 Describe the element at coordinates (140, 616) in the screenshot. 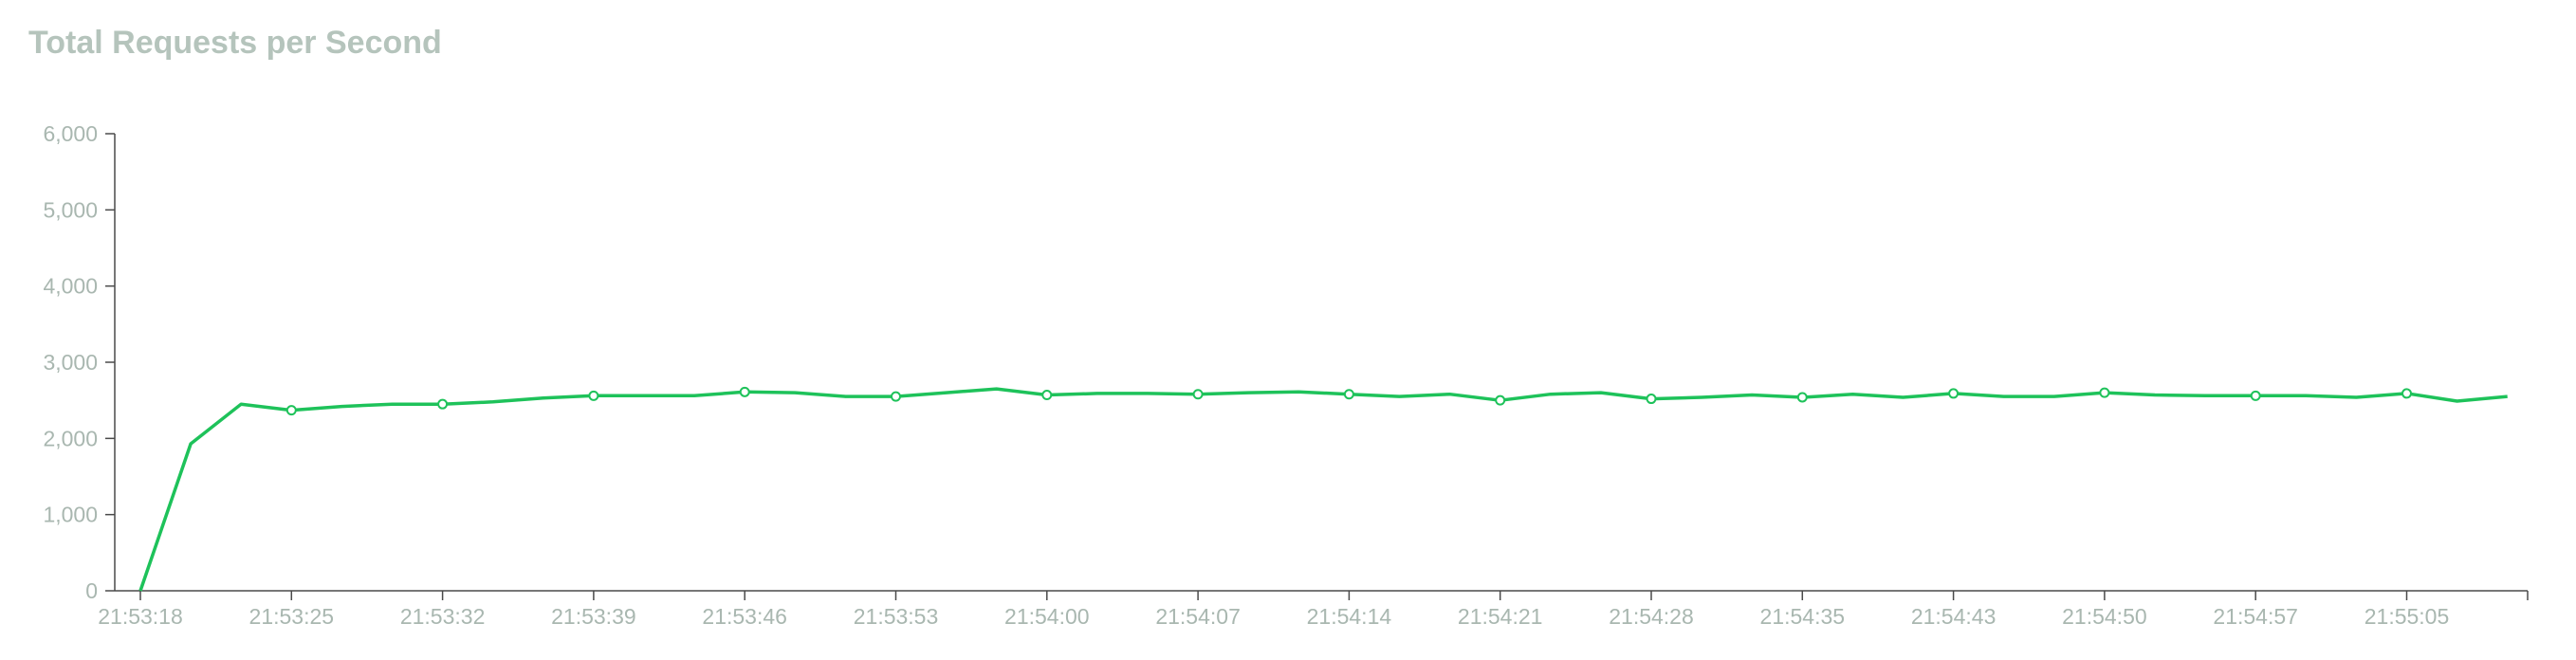

I see `x-tick-label: 21:53:18` at that location.